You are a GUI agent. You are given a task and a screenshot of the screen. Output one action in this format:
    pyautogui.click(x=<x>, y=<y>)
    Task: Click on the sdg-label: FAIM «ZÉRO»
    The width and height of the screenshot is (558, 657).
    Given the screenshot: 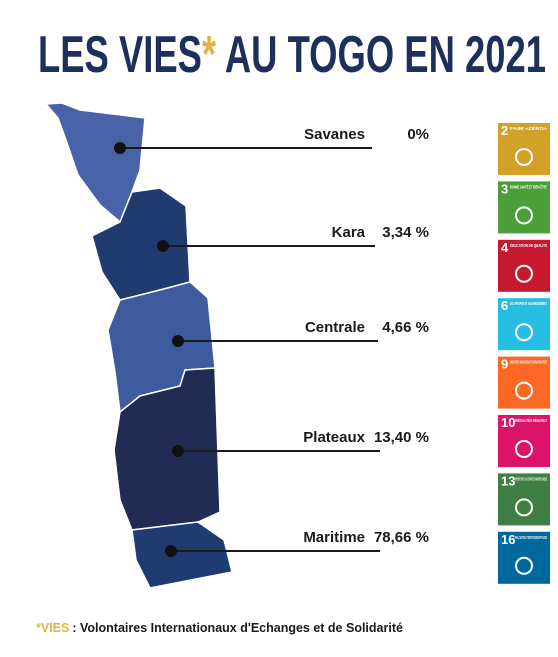 What is the action you would take?
    pyautogui.click(x=529, y=128)
    